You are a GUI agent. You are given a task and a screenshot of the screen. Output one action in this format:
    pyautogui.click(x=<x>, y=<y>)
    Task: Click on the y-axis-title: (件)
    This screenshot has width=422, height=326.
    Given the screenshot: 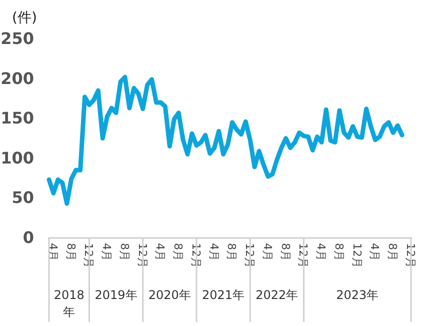 What is the action you would take?
    pyautogui.click(x=24, y=18)
    